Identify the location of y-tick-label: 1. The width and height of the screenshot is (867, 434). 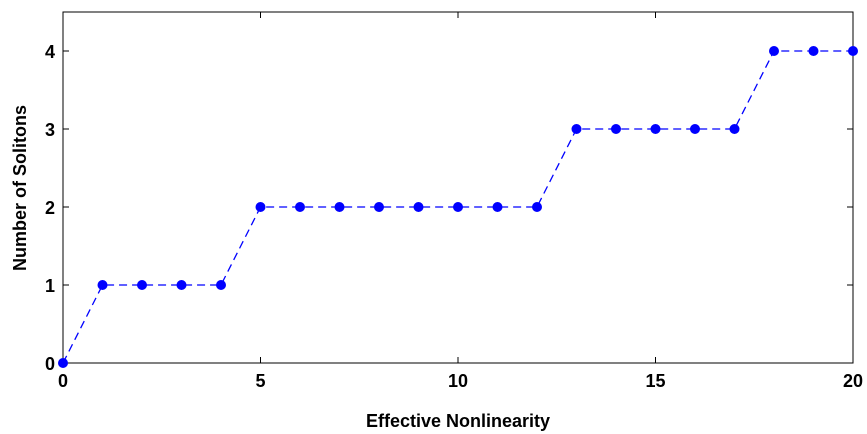
(50, 286).